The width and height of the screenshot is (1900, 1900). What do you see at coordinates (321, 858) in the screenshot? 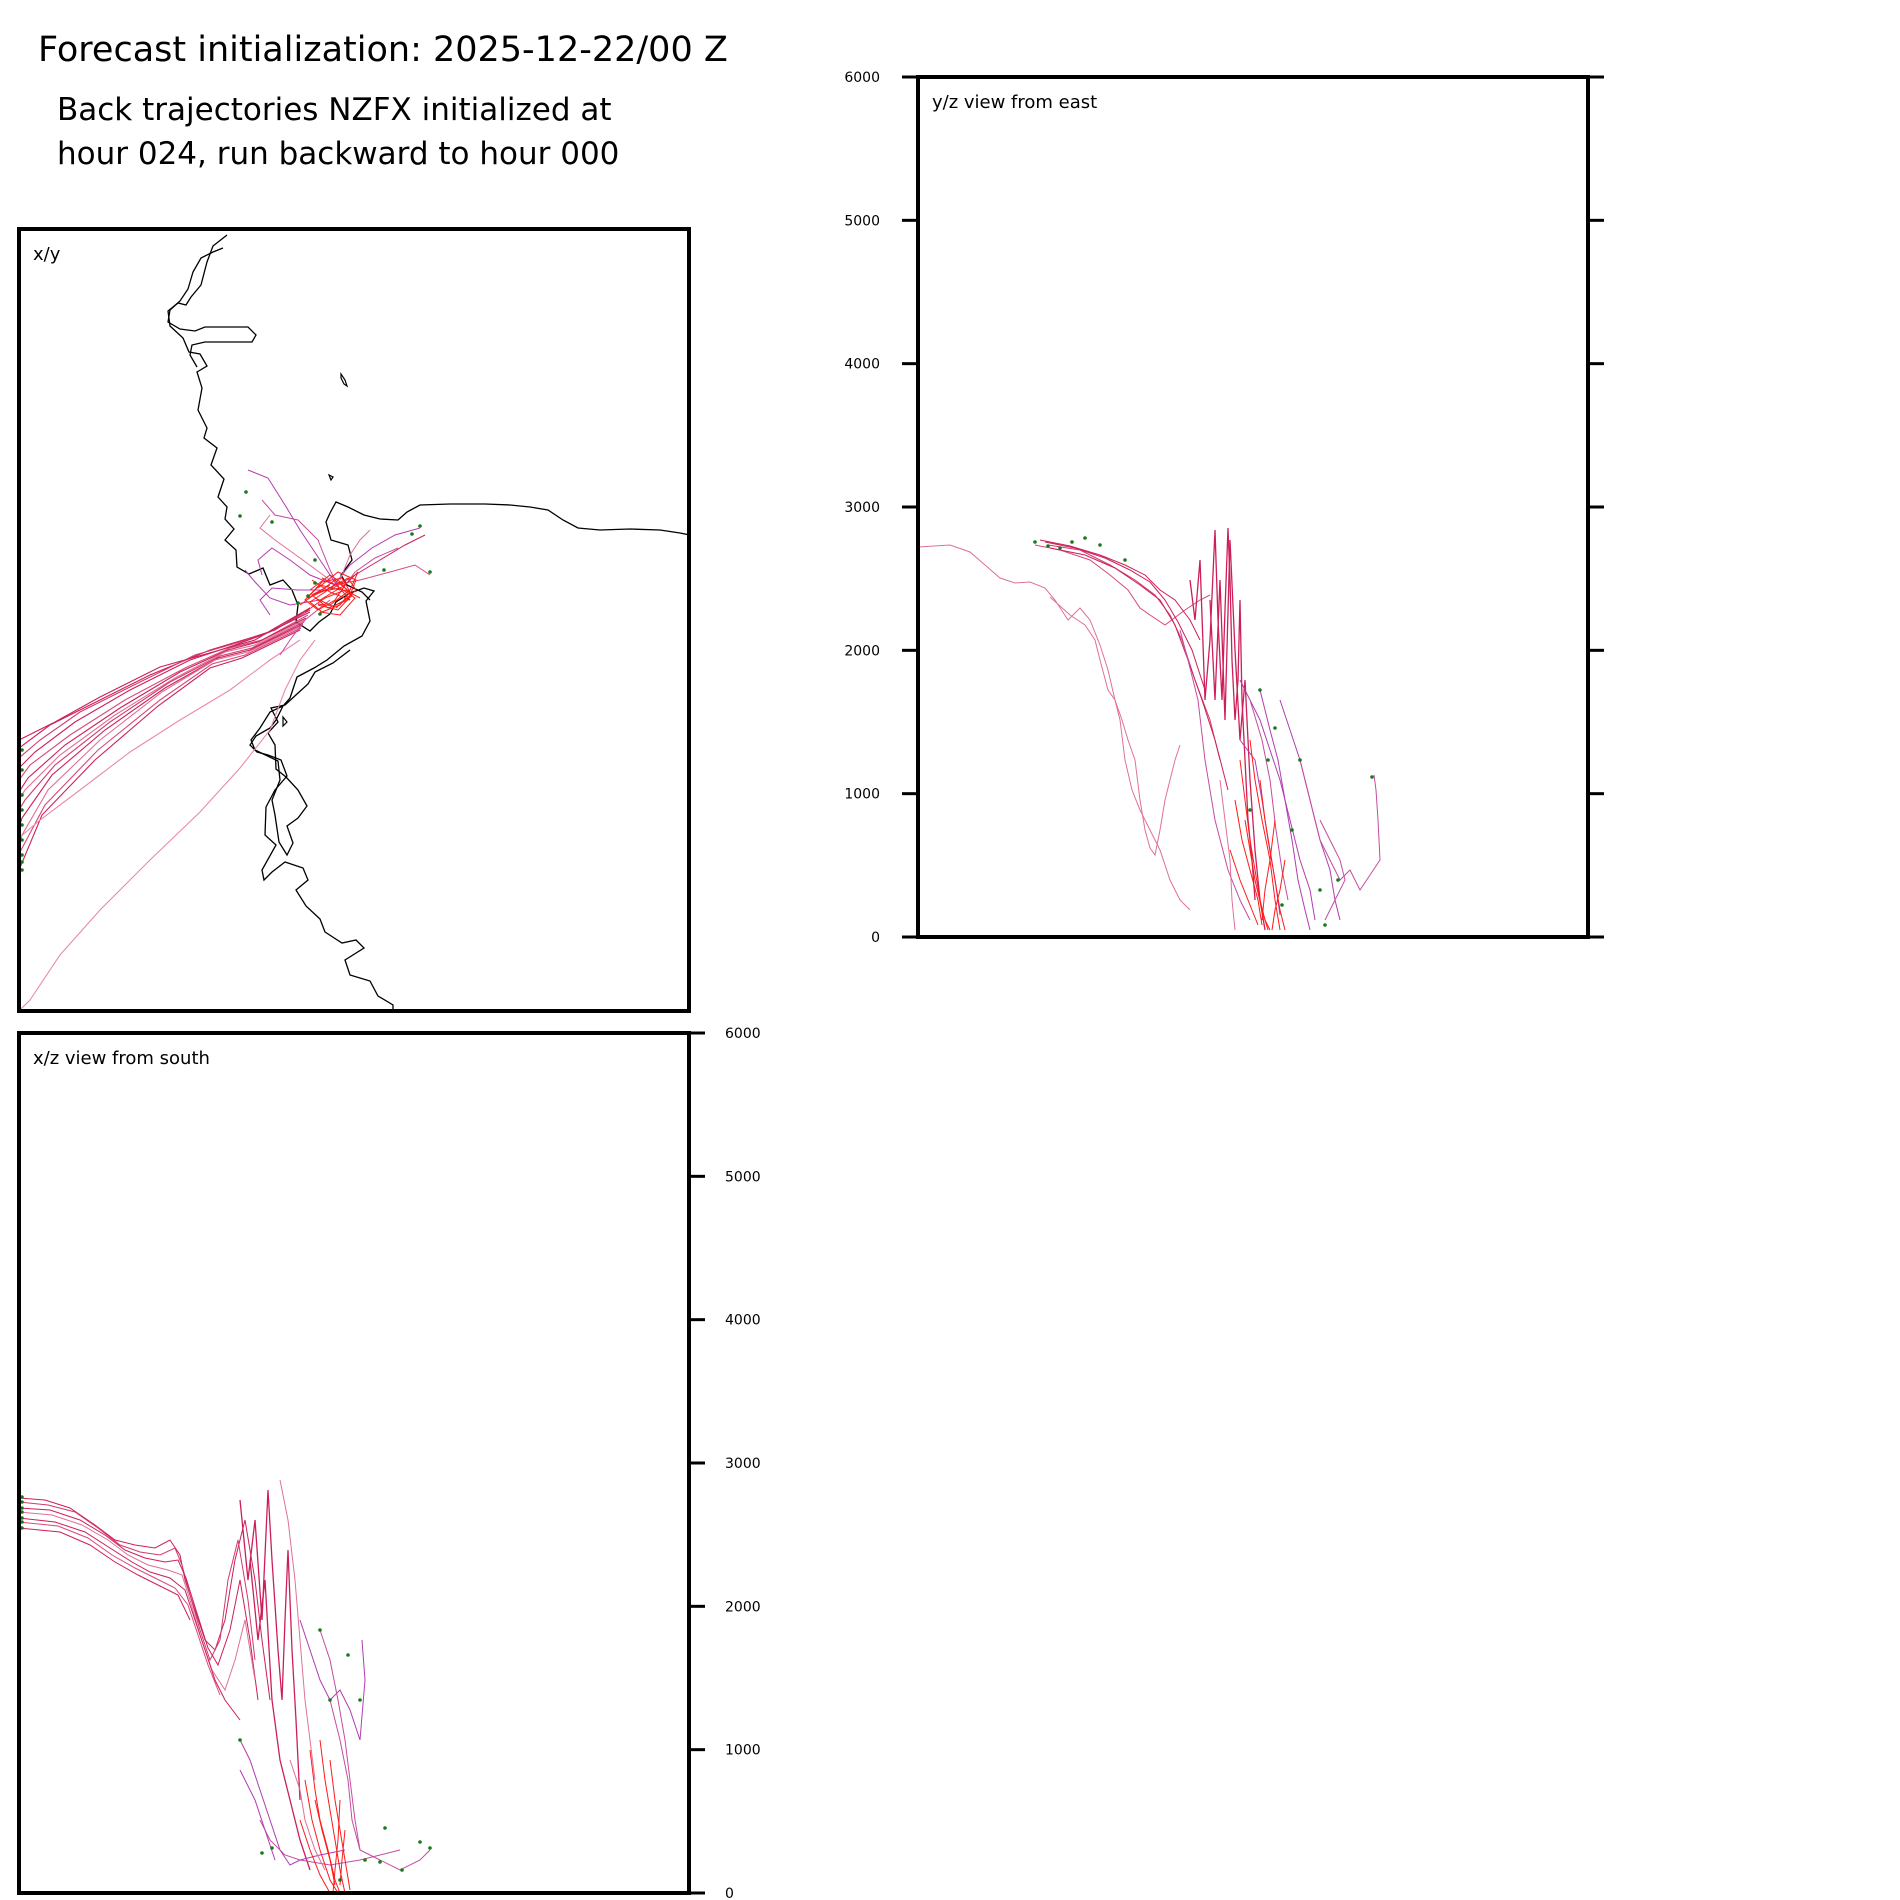
I see `xy-coastline-south` at bounding box center [321, 858].